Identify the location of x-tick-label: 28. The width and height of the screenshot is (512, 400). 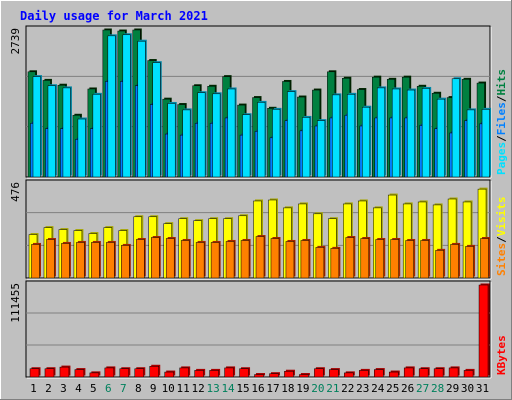
(437, 388).